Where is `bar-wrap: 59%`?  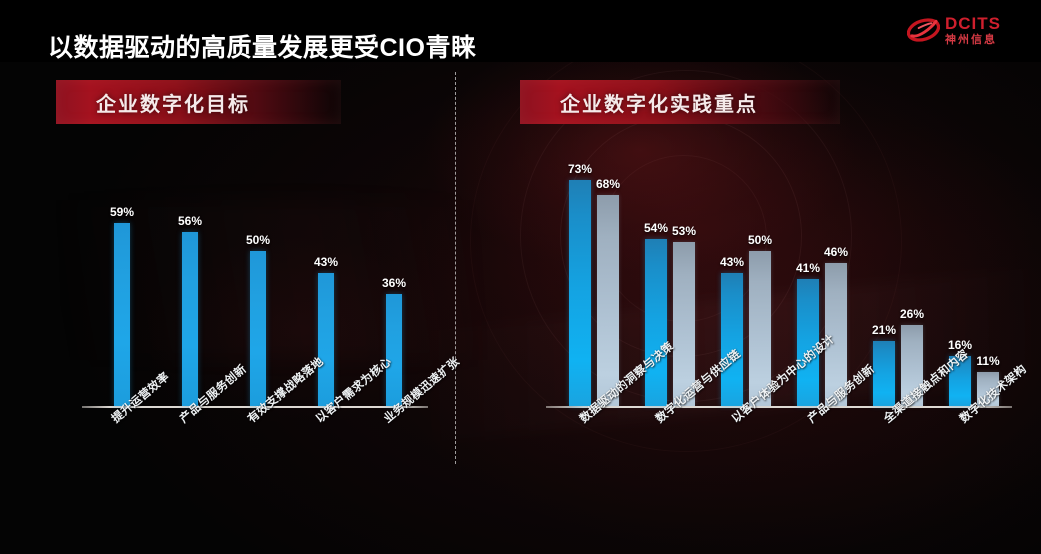
bar-wrap: 59% is located at coordinates (122, 305).